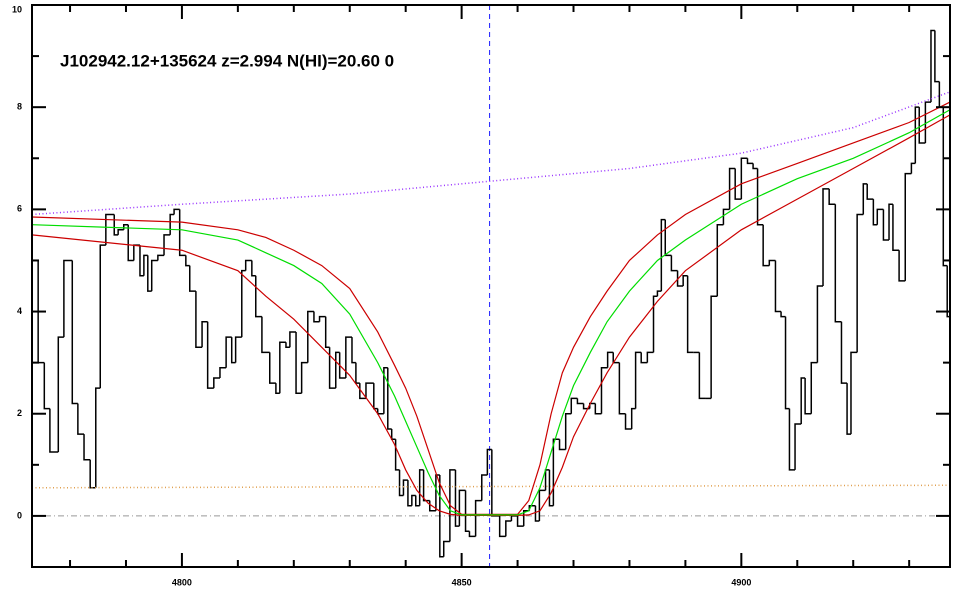  I want to click on y-tick-label: 8, so click(19, 107).